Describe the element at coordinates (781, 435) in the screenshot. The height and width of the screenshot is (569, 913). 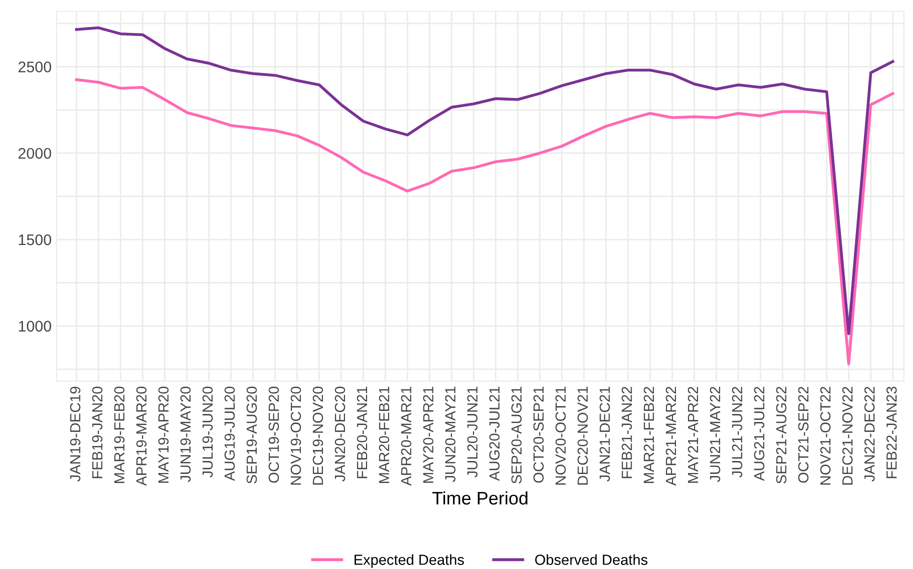
I see `x-tick-label: SEP21-AUG22` at that location.